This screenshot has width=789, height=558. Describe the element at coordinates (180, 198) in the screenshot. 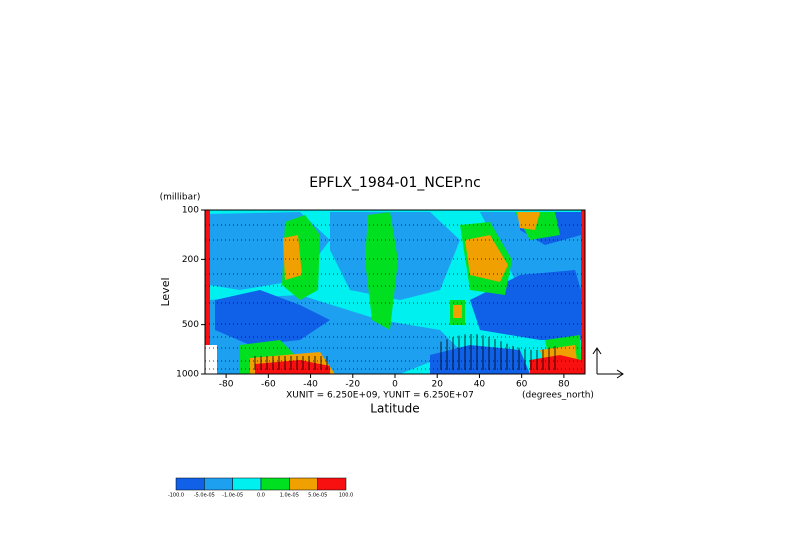

I see `y-unit: (millibar)` at that location.